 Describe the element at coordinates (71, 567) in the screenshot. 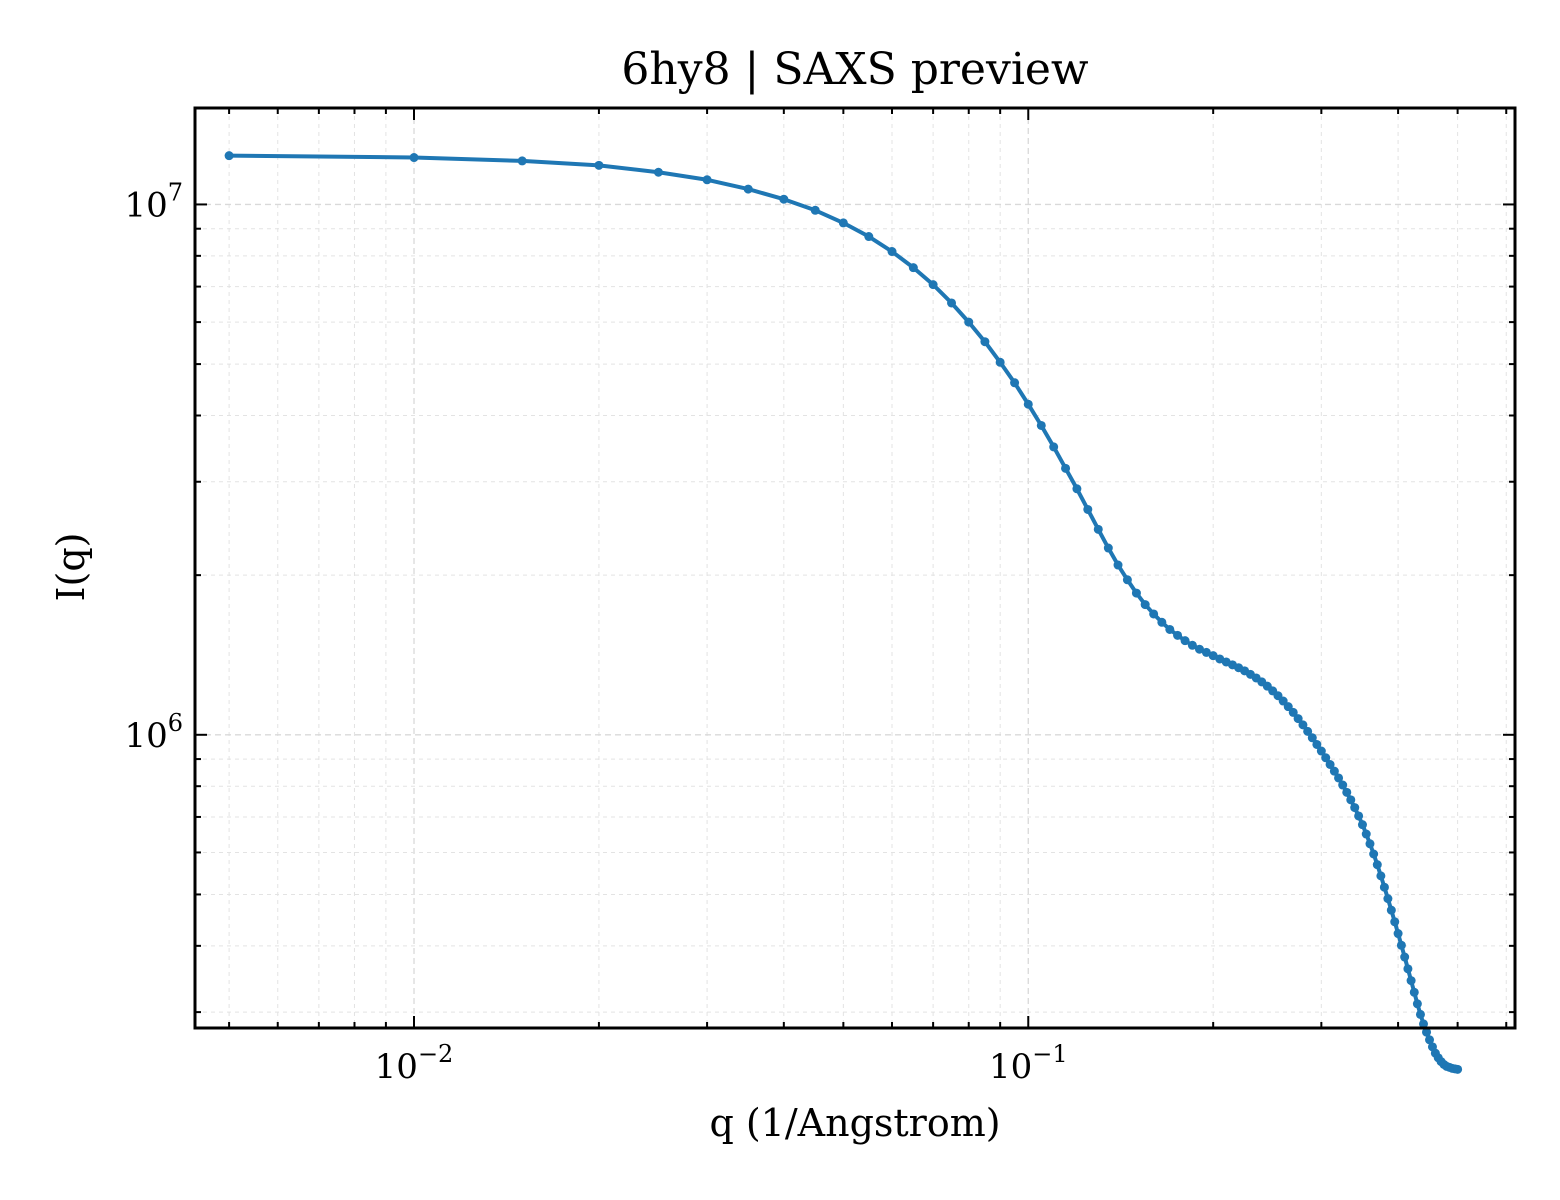

I see `y-axis-label: I(q)` at that location.